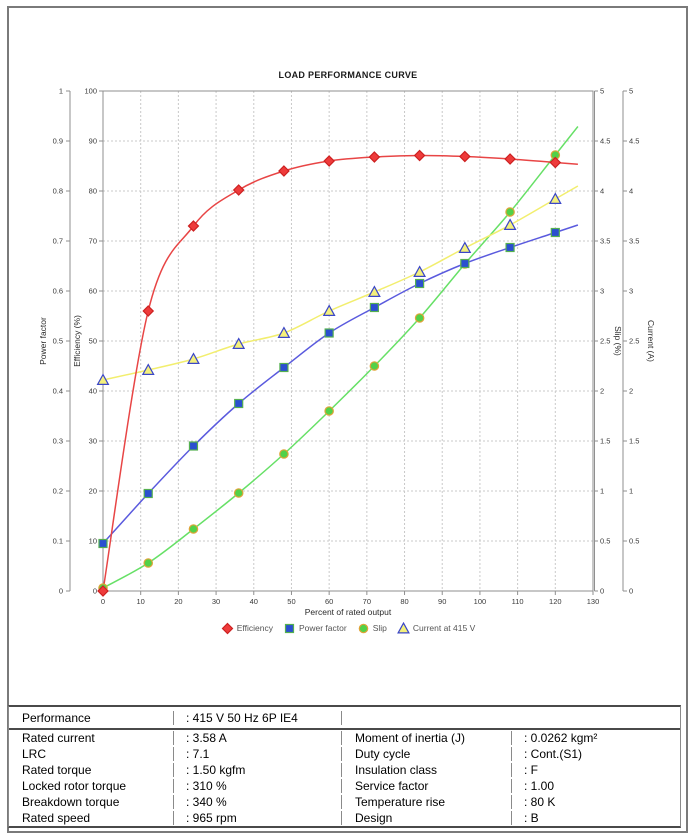 This screenshot has width=696, height=839. Describe the element at coordinates (258, 818) in the screenshot. I see `spec-value: : 965 rpm` at that location.